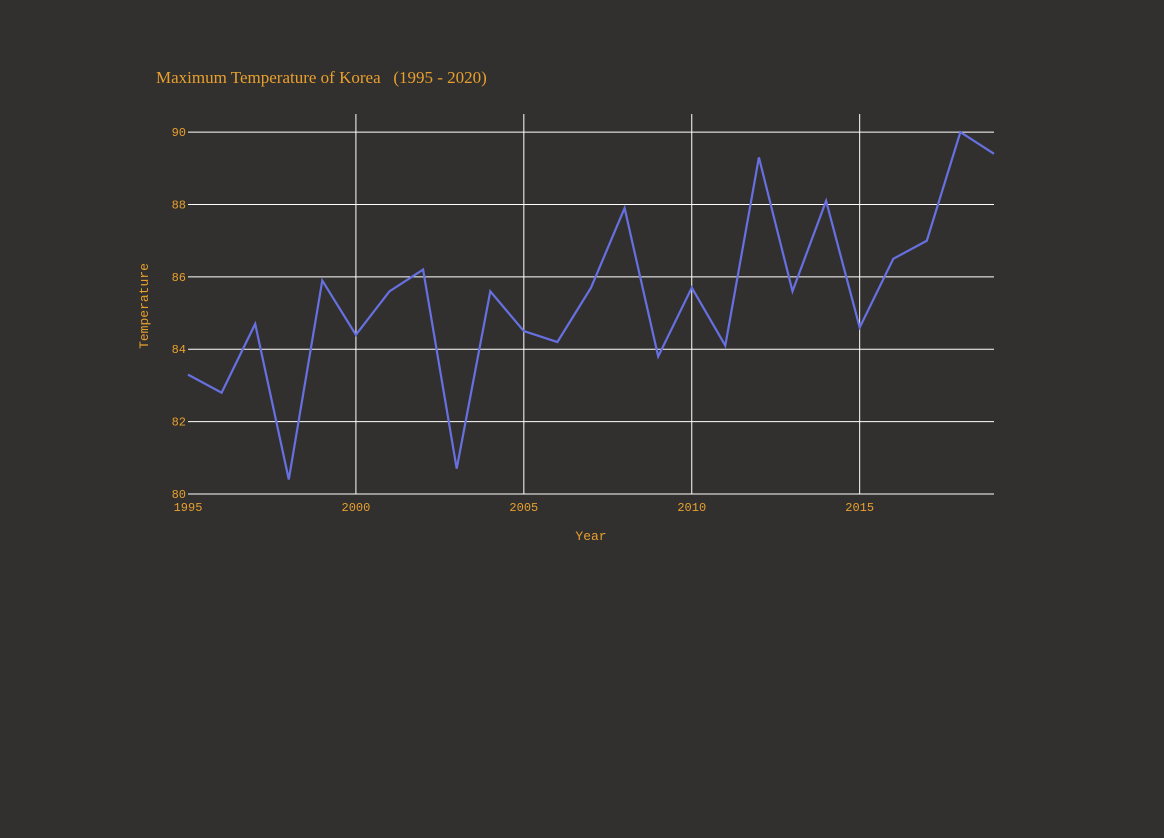 This screenshot has height=838, width=1164. I want to click on x-tick-label: 2005, so click(523, 508).